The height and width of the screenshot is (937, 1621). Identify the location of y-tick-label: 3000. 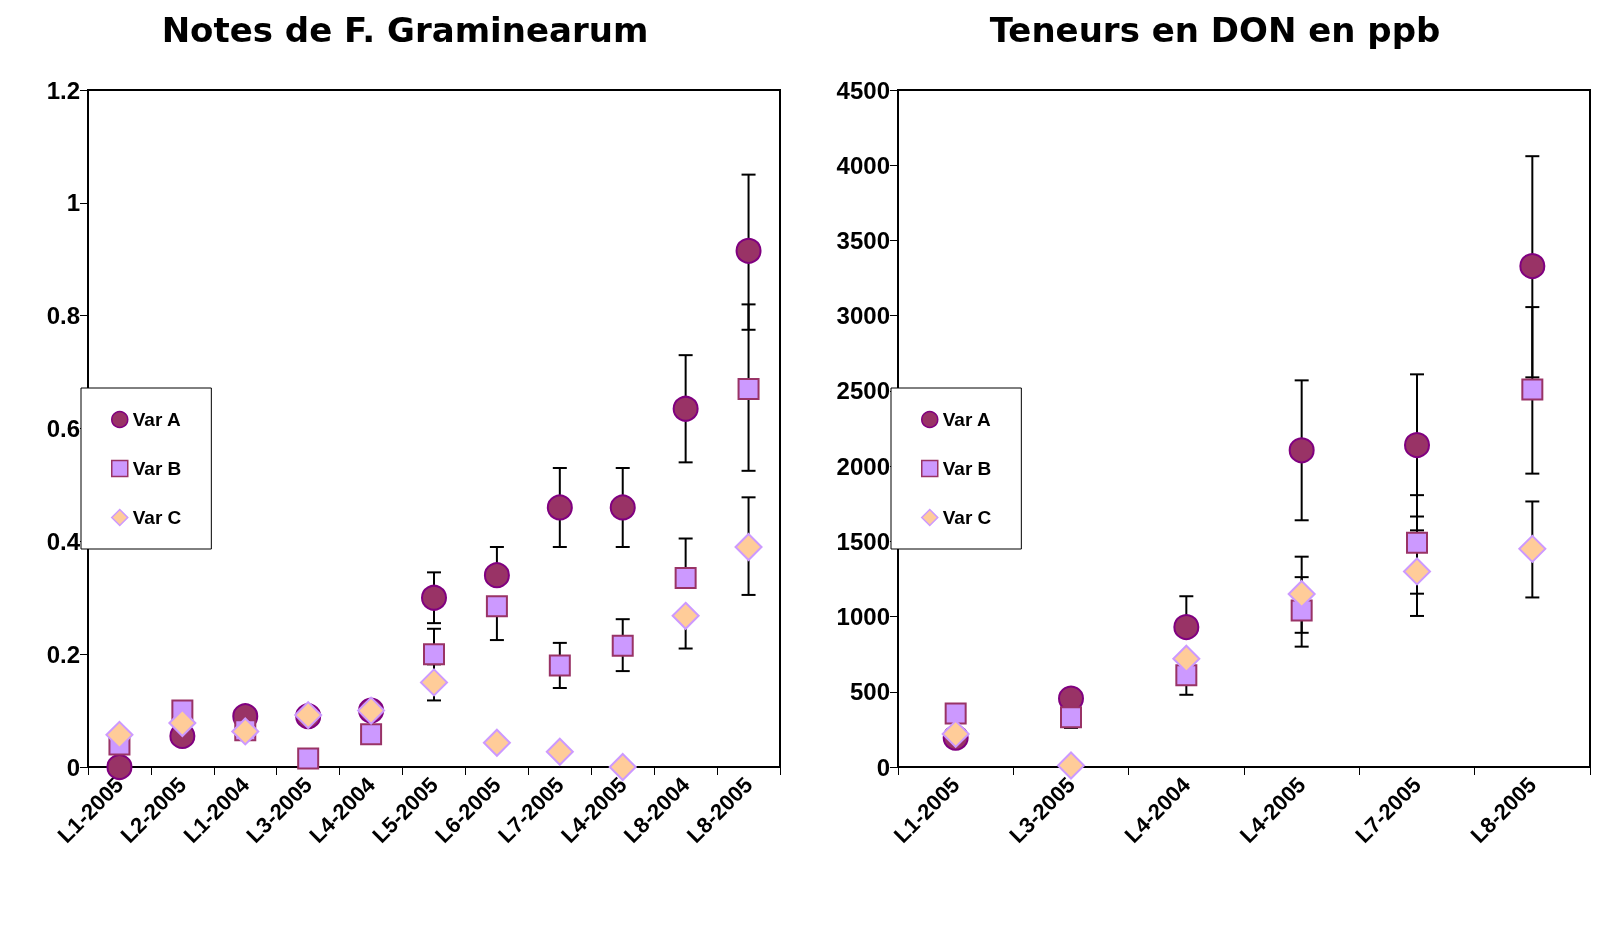
(863, 316).